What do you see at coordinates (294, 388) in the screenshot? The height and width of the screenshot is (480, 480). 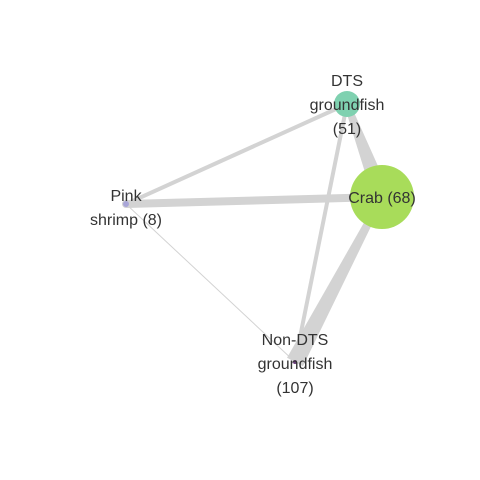 I see `node-label-line: (107)` at bounding box center [294, 388].